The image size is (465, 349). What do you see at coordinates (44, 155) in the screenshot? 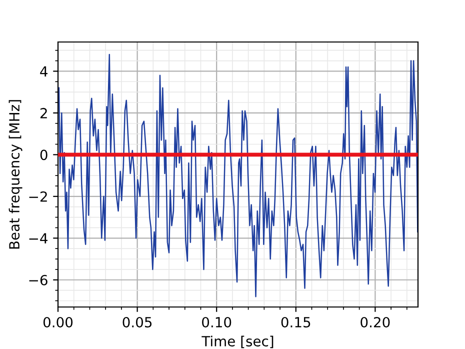
I see `y-tick-label: 0` at bounding box center [44, 155].